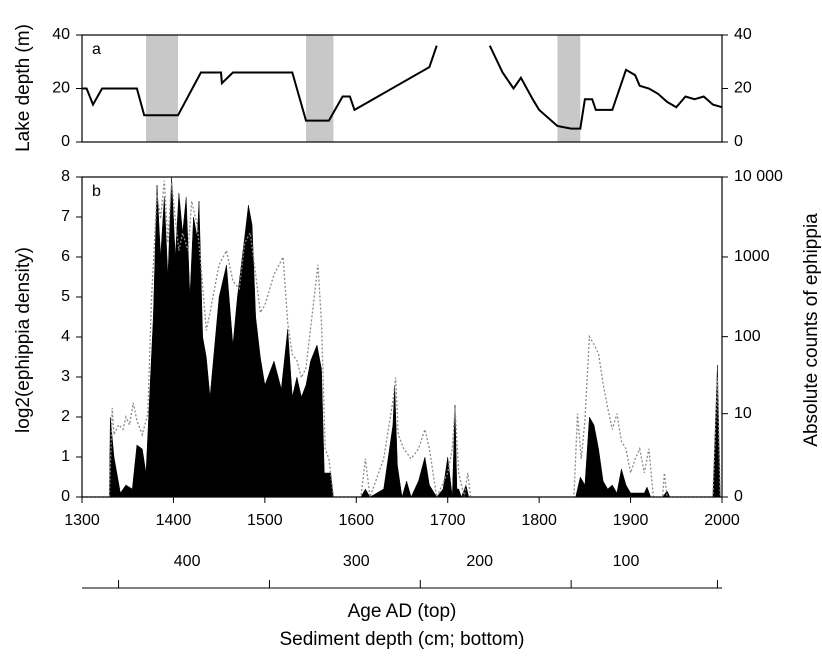 This screenshot has height=657, width=822. What do you see at coordinates (96, 49) in the screenshot?
I see `panel-label: a` at bounding box center [96, 49].